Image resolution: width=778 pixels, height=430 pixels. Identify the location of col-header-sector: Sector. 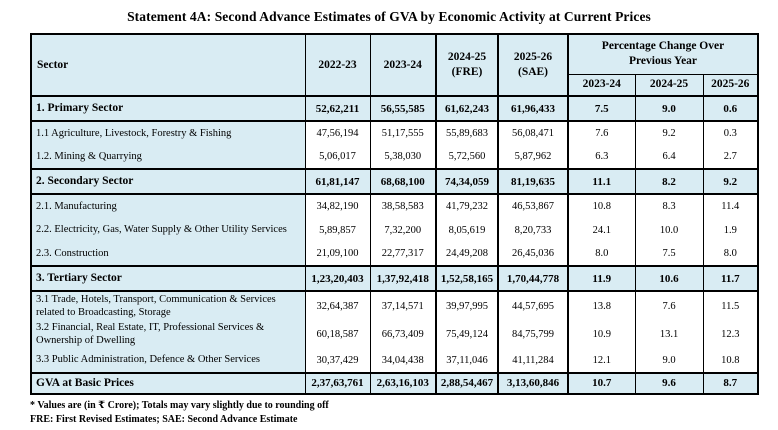
(168, 65).